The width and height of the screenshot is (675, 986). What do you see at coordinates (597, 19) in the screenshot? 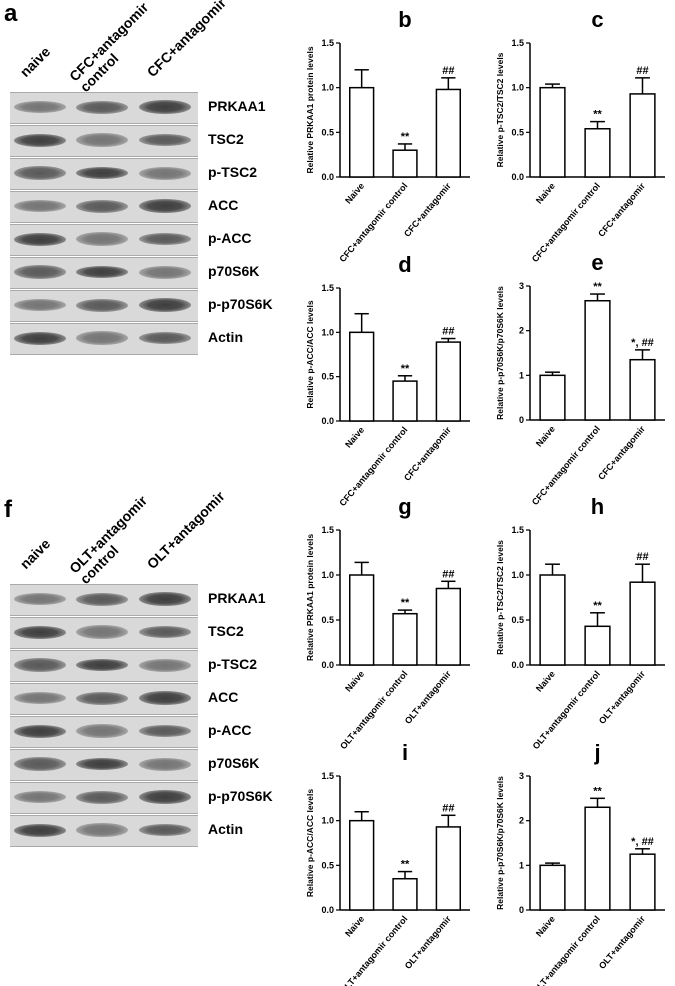
I see `panel-letter: c` at bounding box center [597, 19].